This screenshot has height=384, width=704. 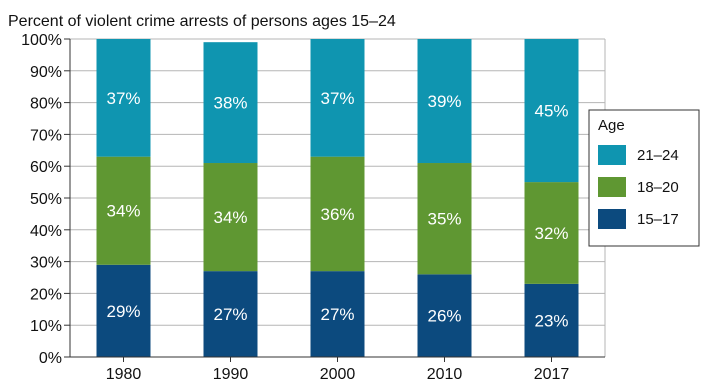 I want to click on y-tick-label: 10%, so click(x=46, y=326).